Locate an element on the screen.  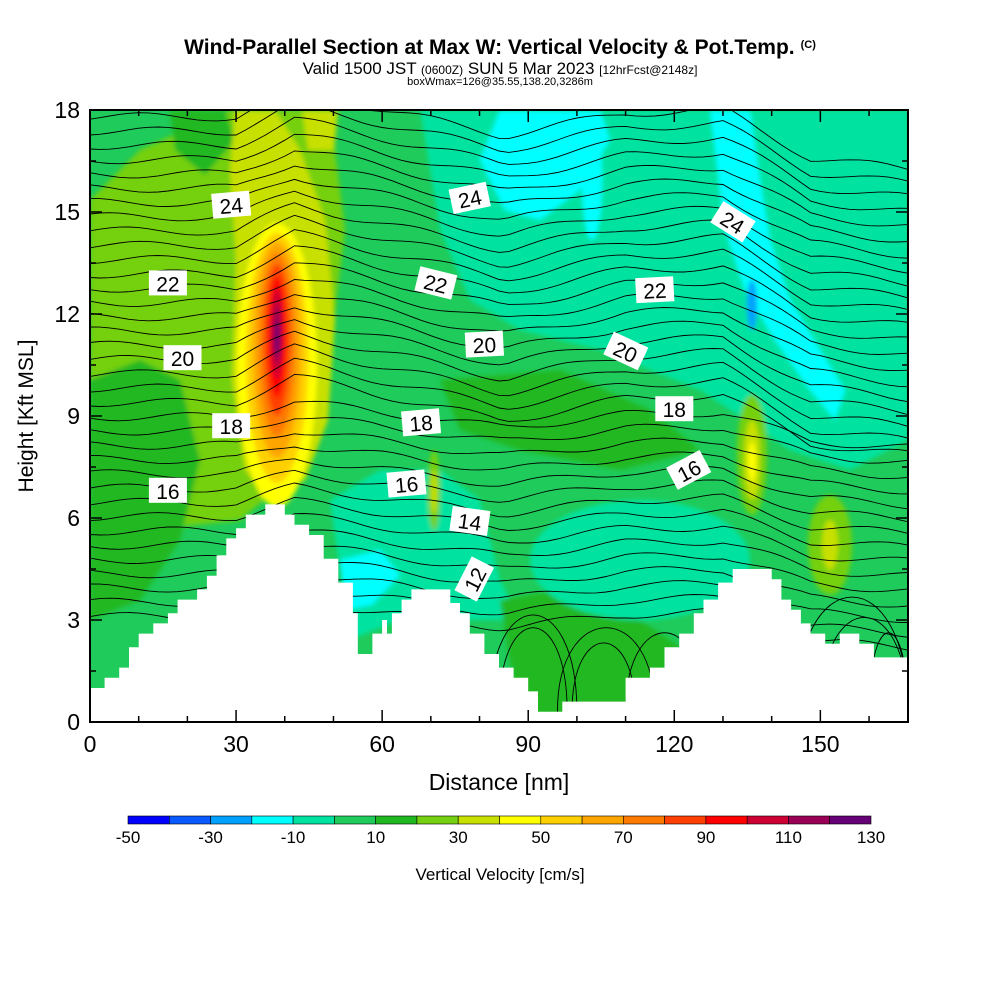
y-tick-label: 0 is located at coordinates (73, 722).